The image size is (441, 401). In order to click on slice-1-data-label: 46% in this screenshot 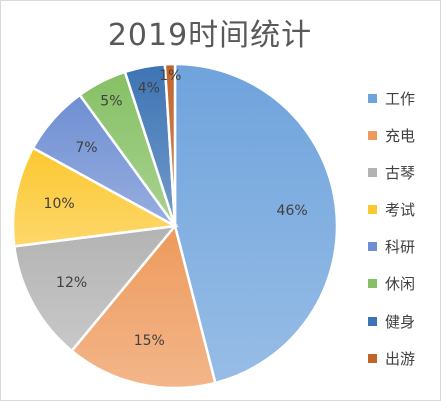, I will do `click(292, 211)`.